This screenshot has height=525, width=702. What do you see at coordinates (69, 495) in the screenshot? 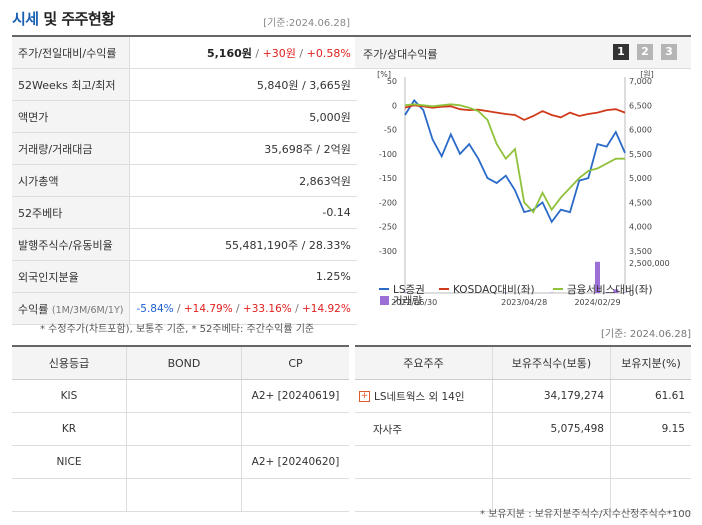
I see `agency-cell` at bounding box center [69, 495].